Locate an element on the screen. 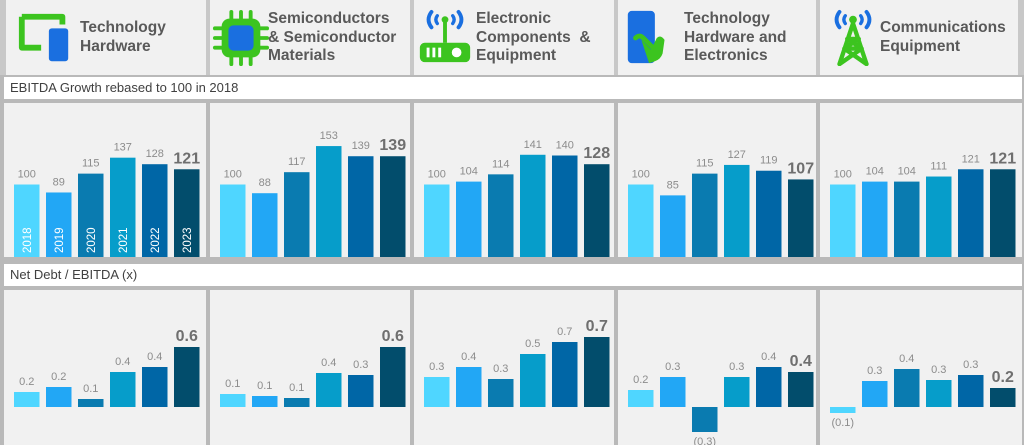 The image size is (1024, 445). data-label: (0.3) is located at coordinates (704, 440).